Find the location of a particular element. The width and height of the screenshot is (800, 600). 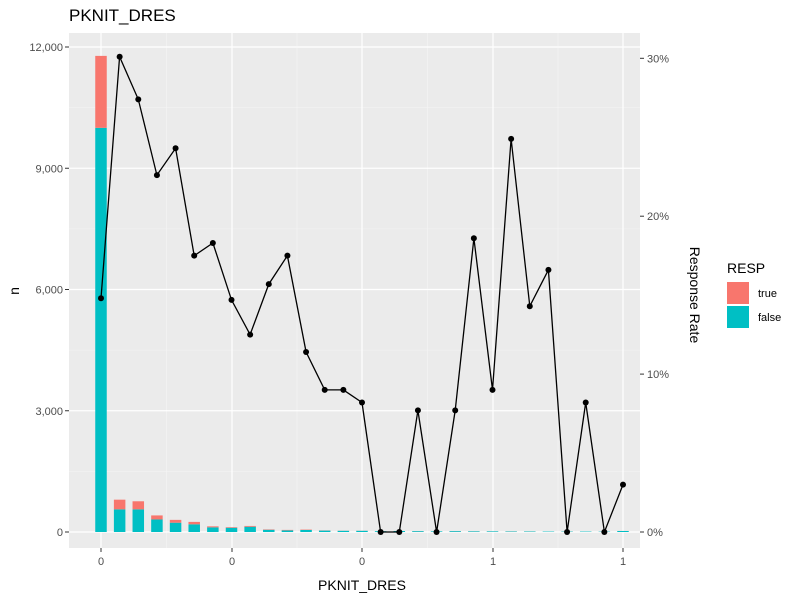

legend-key-false is located at coordinates (738, 317).